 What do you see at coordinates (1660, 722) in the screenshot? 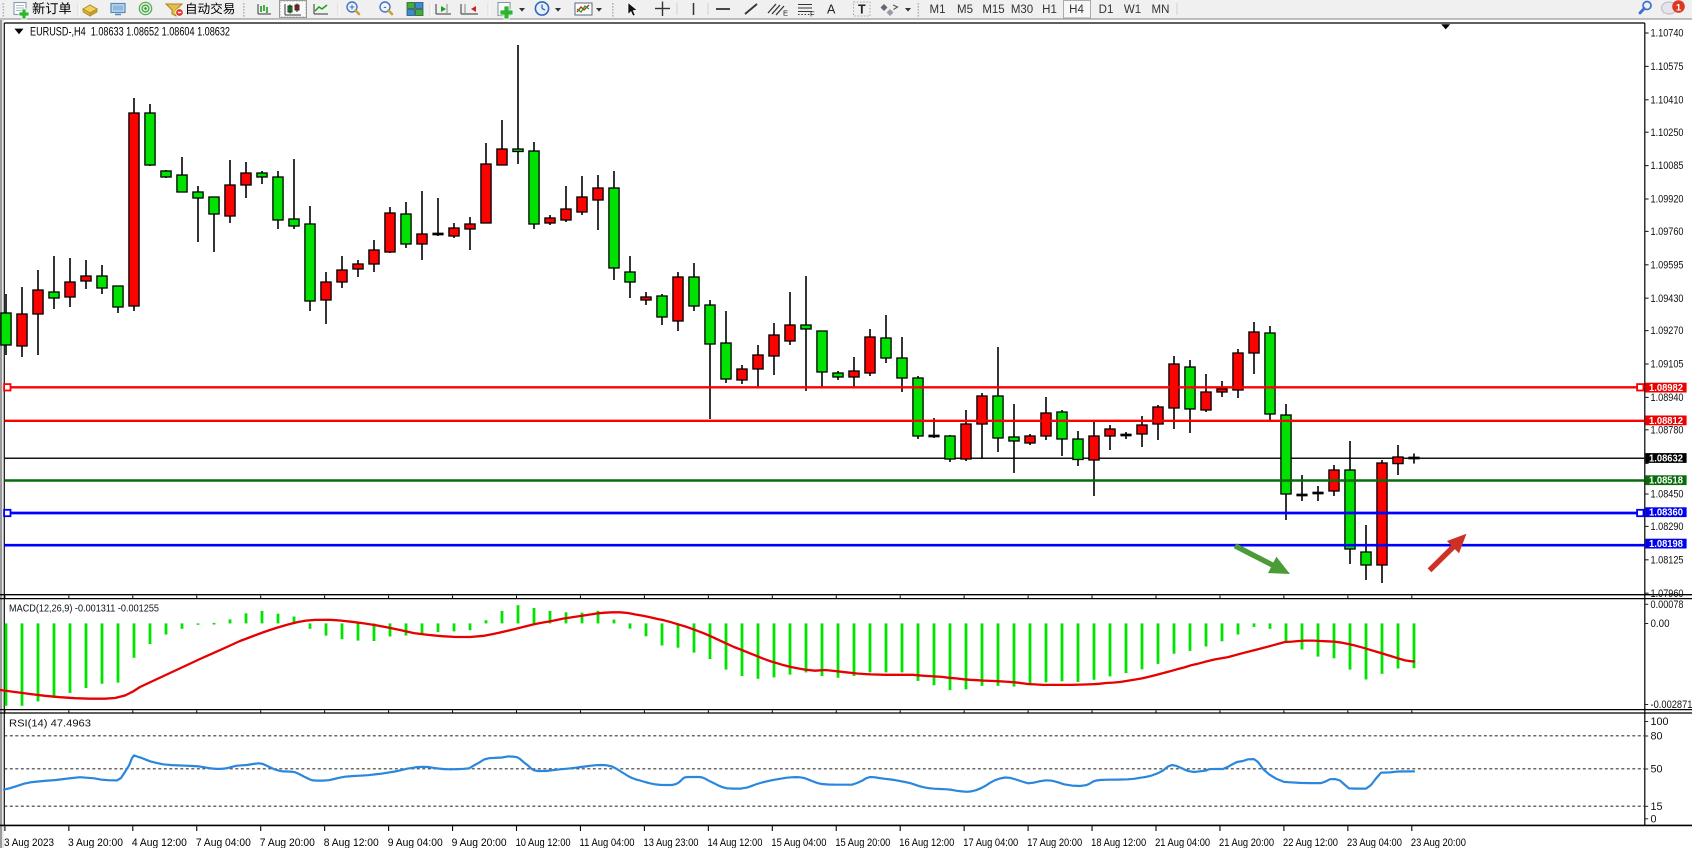
I see `svg-text: 100` at bounding box center [1660, 722].